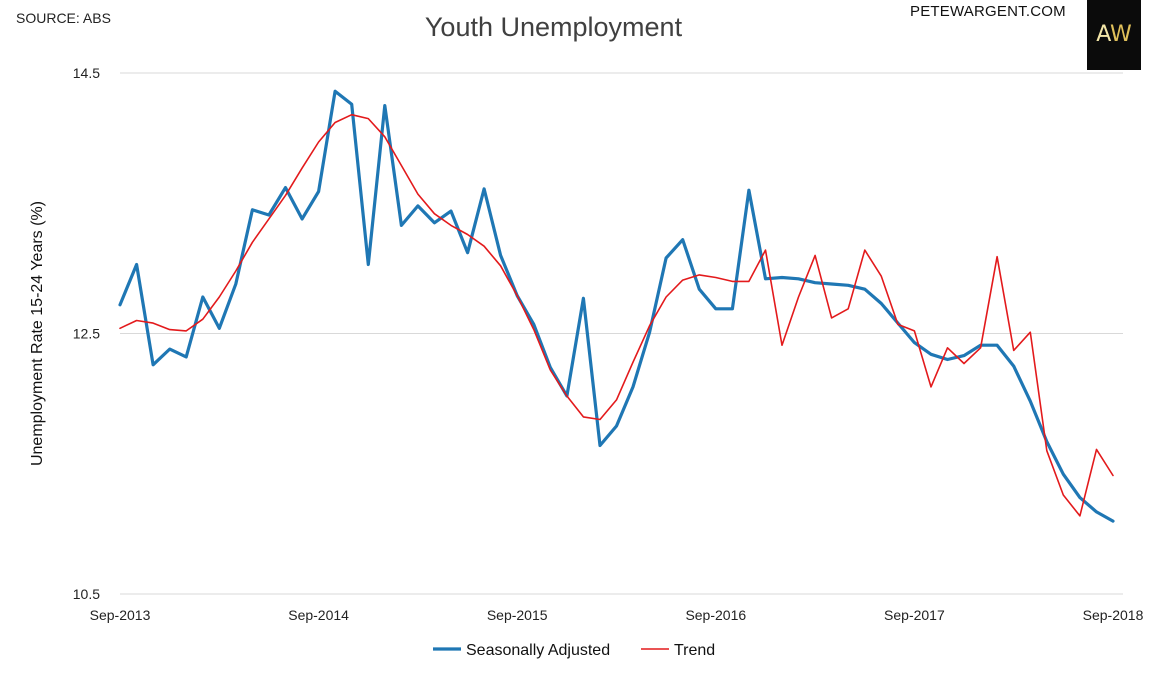  I want to click on y-axis-label: Unemployment Rate 15-24 Years (%), so click(37, 333).